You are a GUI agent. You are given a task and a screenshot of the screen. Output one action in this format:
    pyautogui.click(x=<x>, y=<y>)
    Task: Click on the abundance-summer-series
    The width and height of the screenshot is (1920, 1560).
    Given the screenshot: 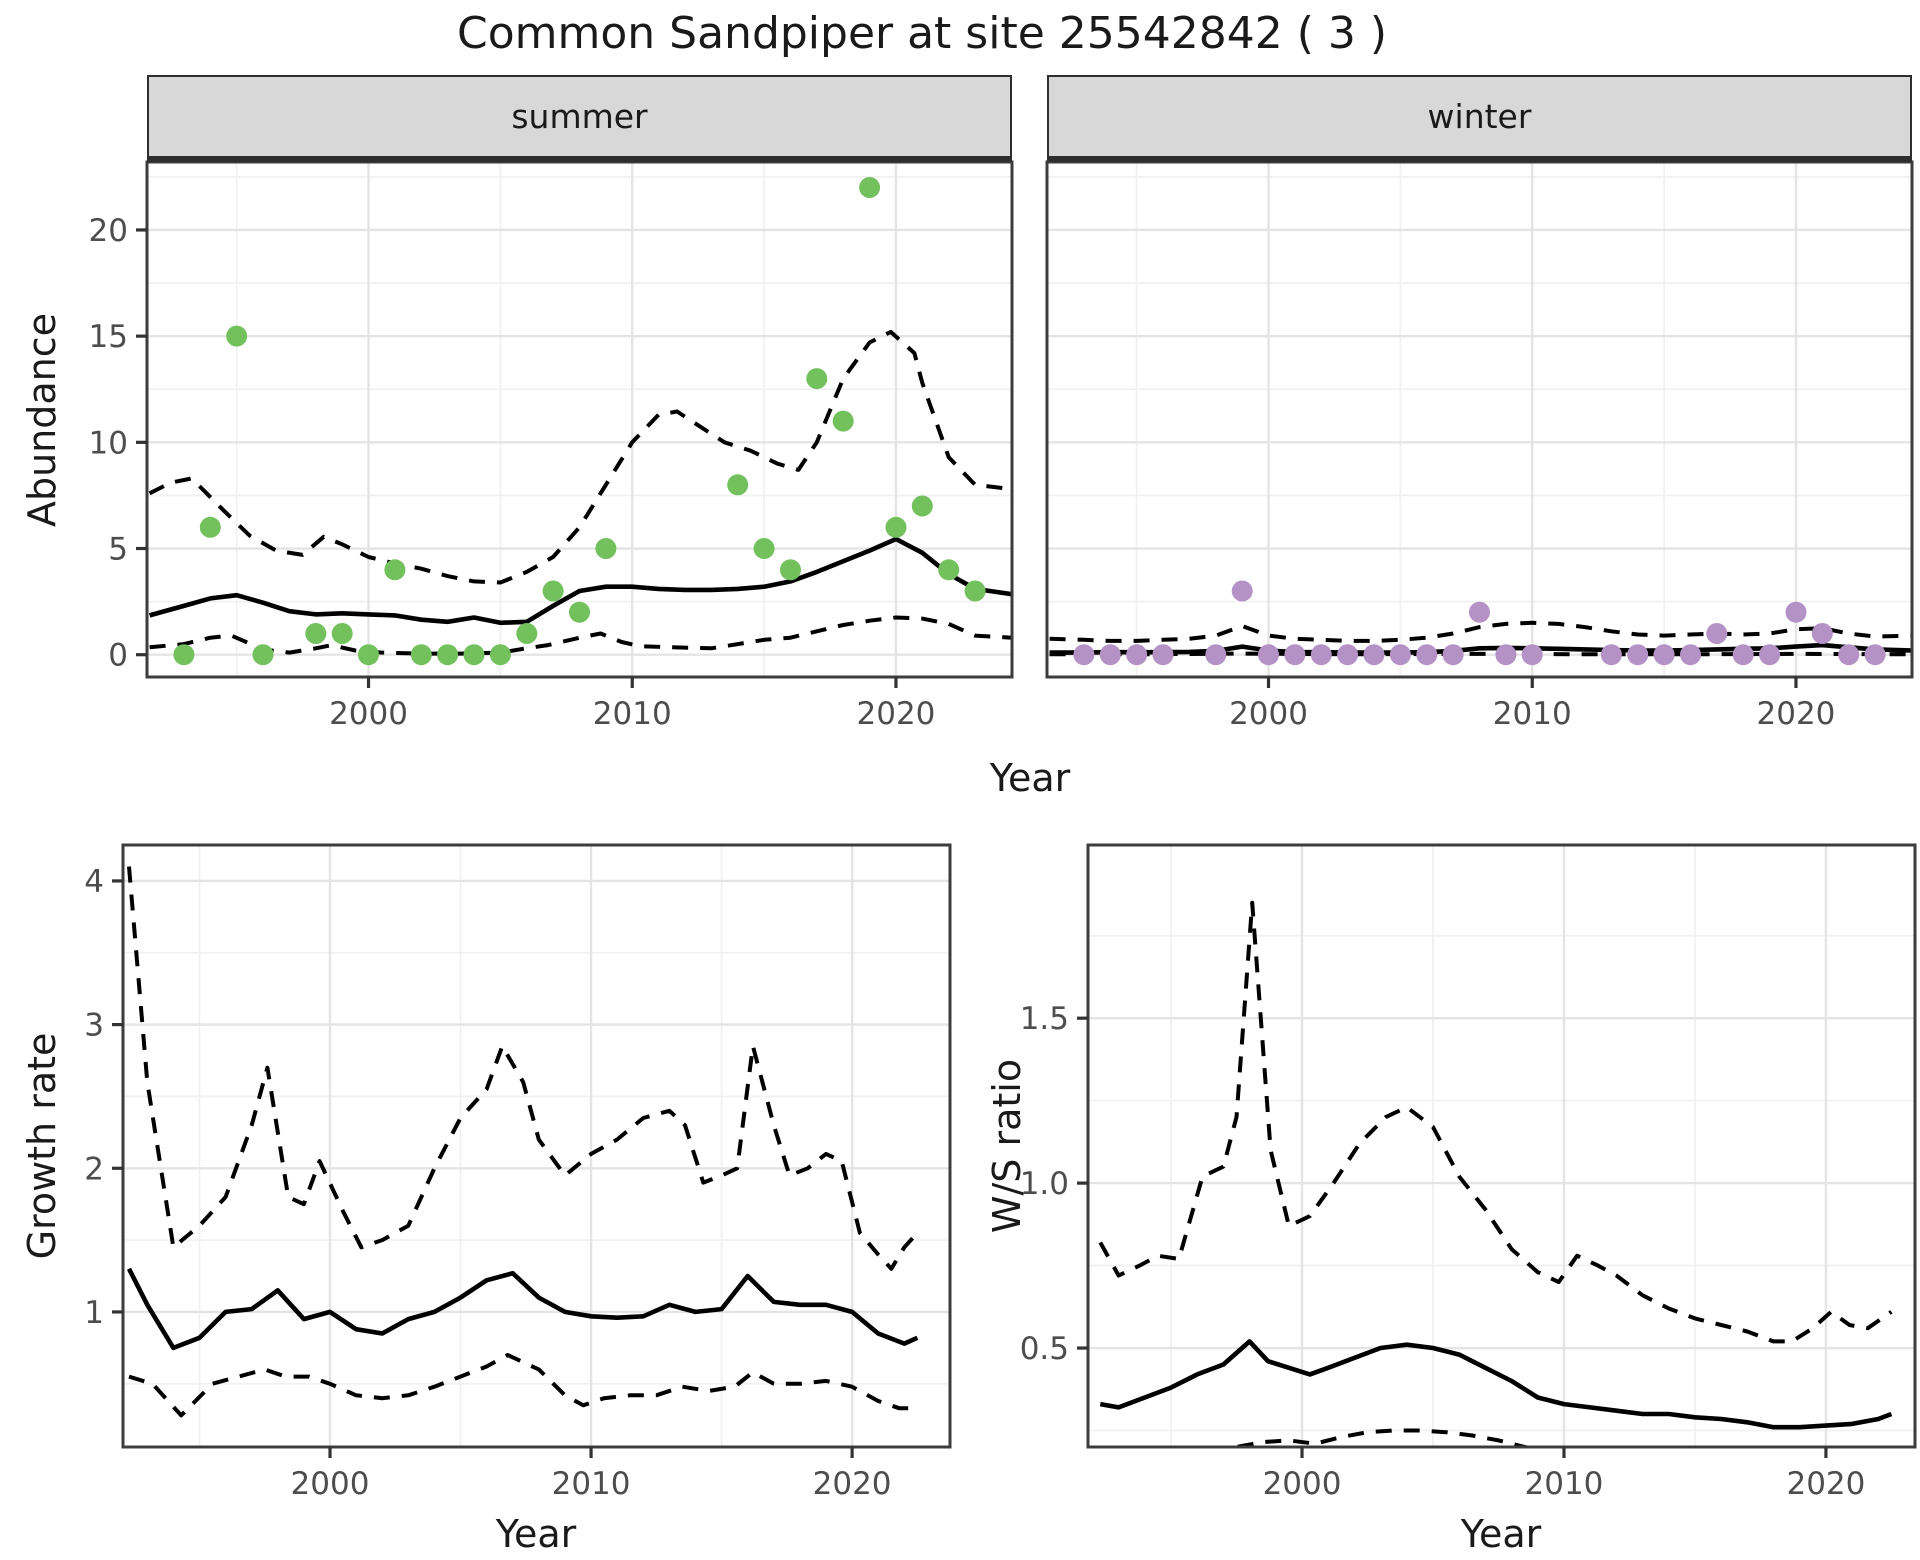 What is the action you would take?
    pyautogui.click(x=580, y=492)
    